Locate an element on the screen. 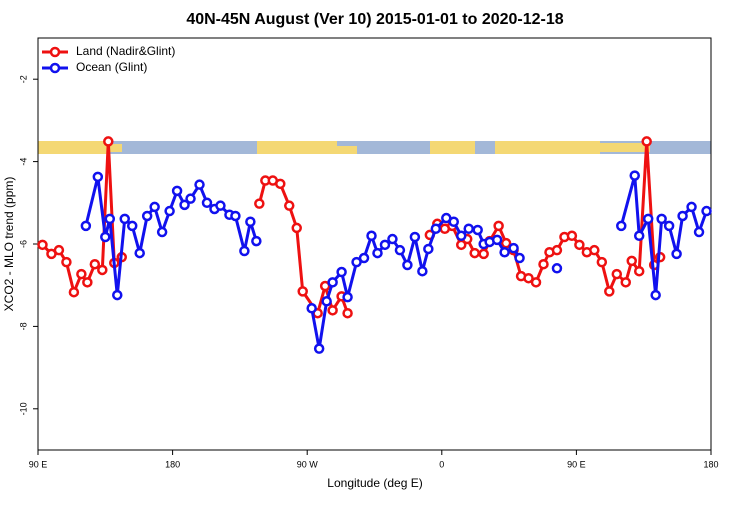 The height and width of the screenshot is (505, 750). legend-label: Ocean (Glint) is located at coordinates (111, 67).